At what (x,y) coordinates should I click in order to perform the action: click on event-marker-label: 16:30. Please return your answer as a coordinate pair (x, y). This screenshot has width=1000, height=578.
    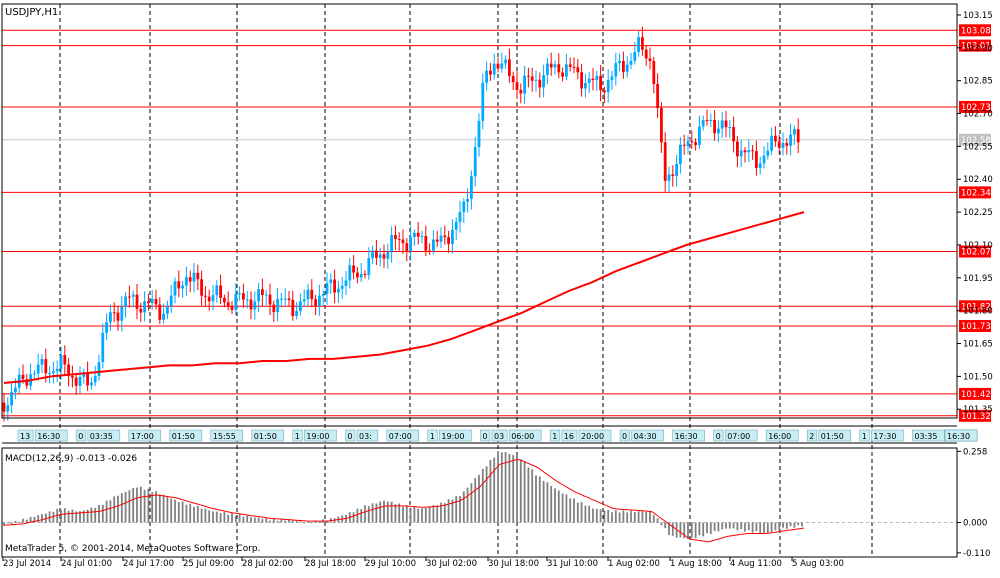
    Looking at the image, I should click on (48, 436).